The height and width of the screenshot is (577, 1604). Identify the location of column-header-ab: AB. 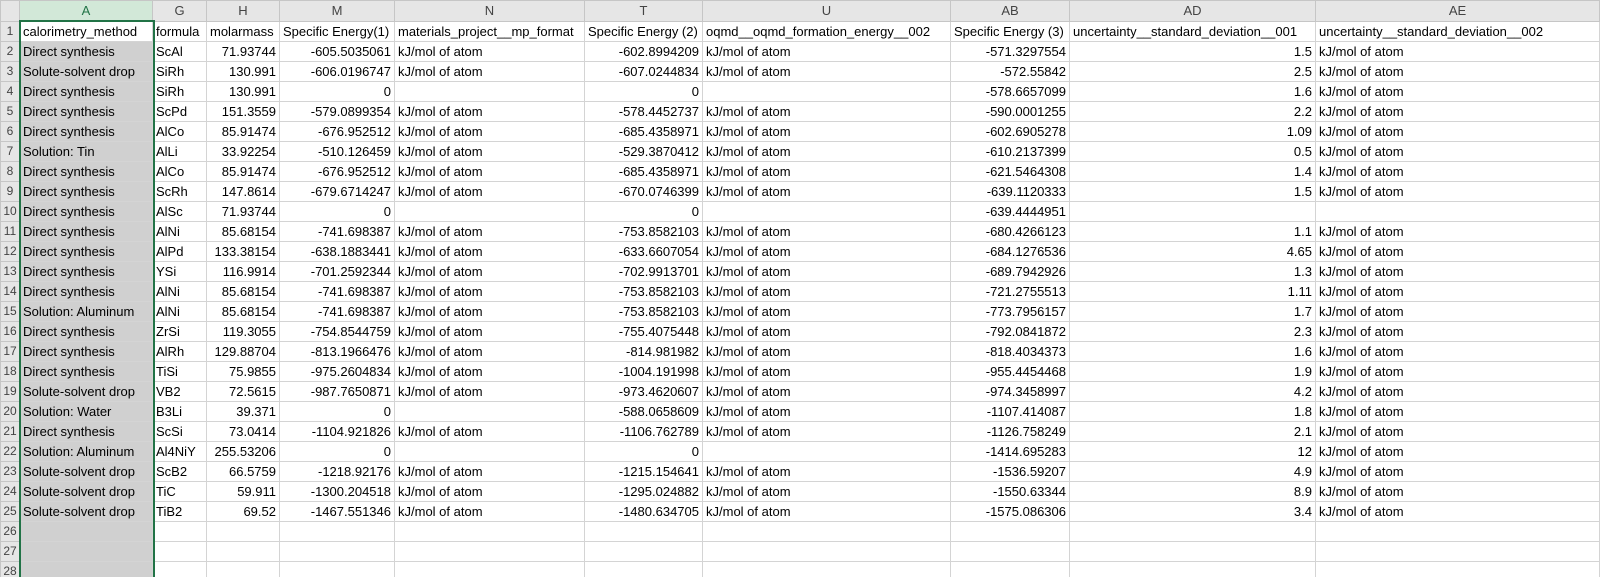
(1010, 11).